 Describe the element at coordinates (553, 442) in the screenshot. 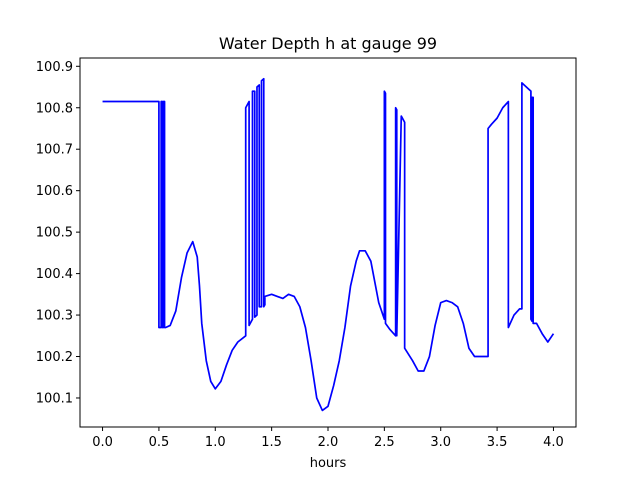

I see `x-tick-label: 4.0` at that location.